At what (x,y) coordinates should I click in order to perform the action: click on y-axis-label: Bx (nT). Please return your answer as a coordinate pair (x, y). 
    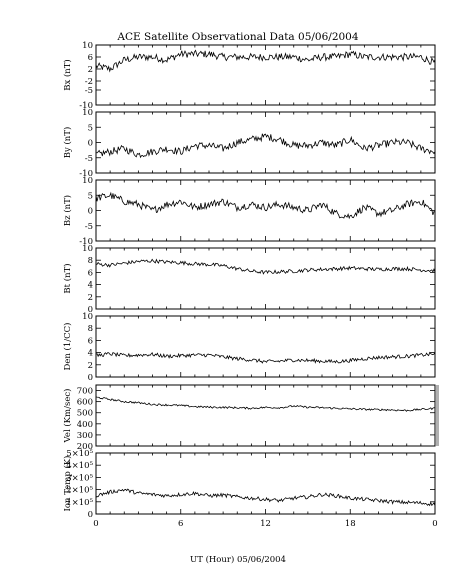
    Looking at the image, I should click on (67, 75).